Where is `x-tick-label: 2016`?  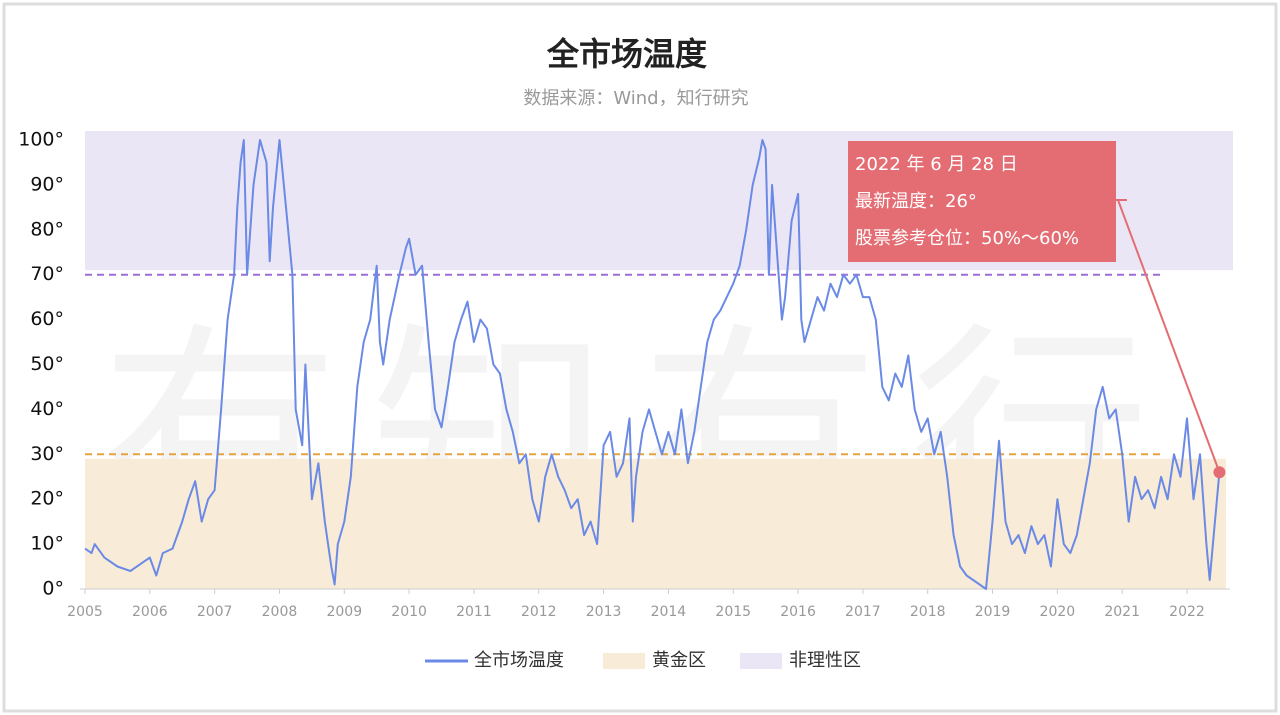 x-tick-label: 2016 is located at coordinates (798, 612).